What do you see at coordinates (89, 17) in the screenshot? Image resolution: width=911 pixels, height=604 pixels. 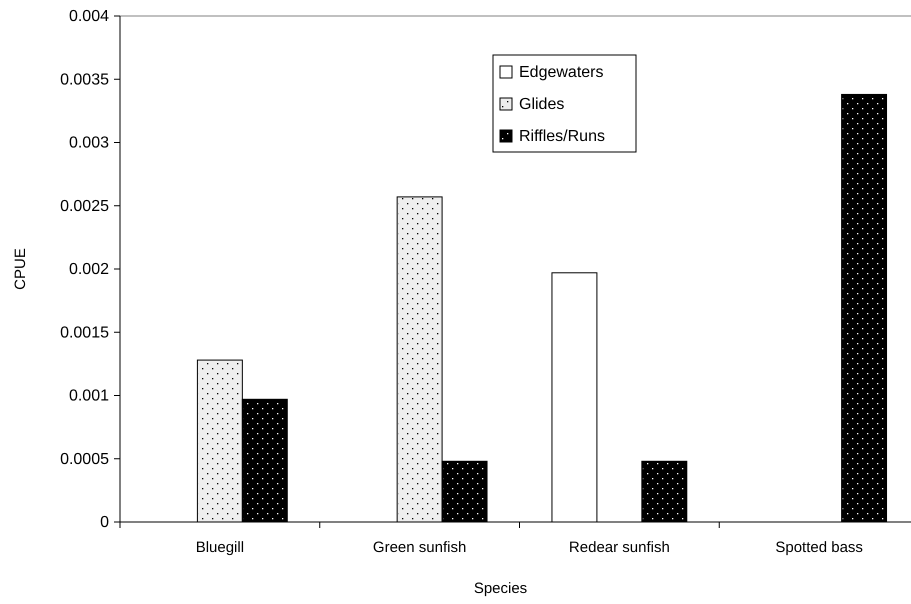 I see `y-tick-label: 0.004` at bounding box center [89, 17].